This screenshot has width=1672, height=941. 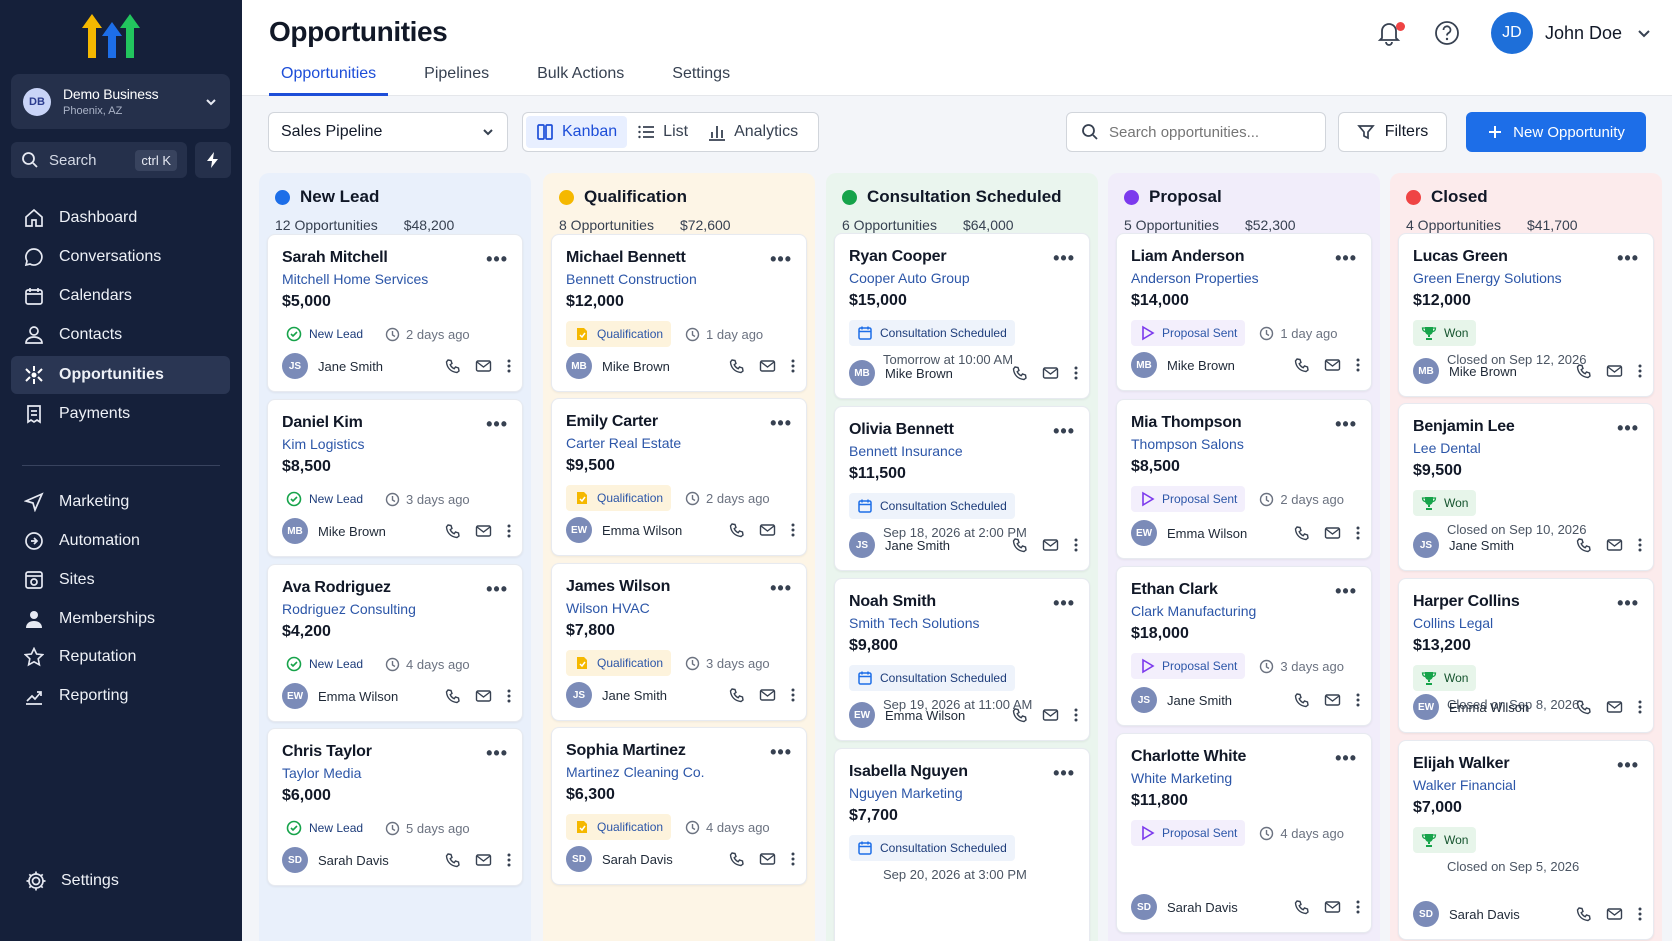 I want to click on contact-name: Ethan Clark, so click(x=1174, y=589).